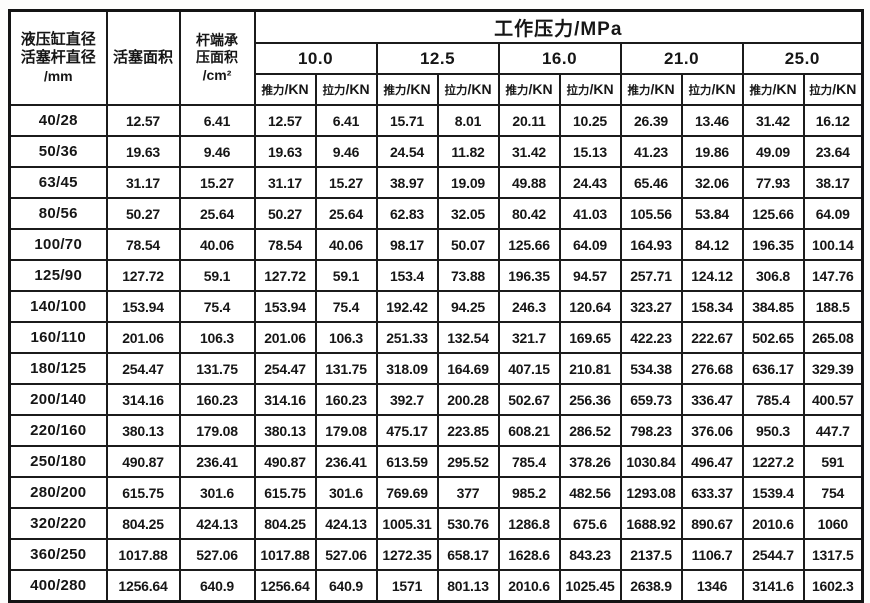  Describe the element at coordinates (833, 368) in the screenshot. I see `force-value-cell: 329.39` at that location.